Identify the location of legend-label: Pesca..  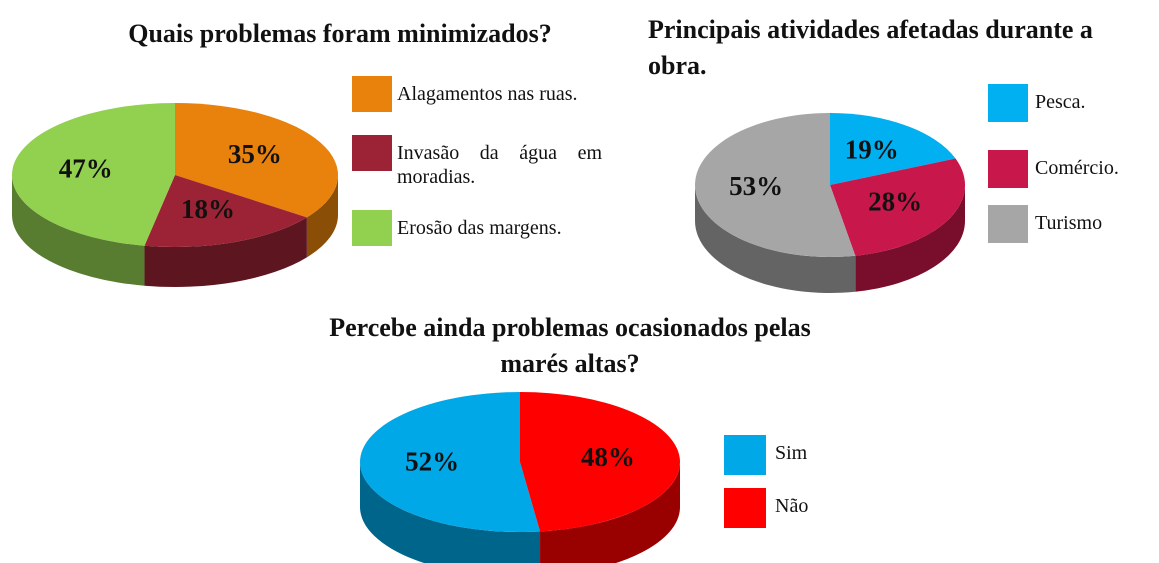
(1060, 102).